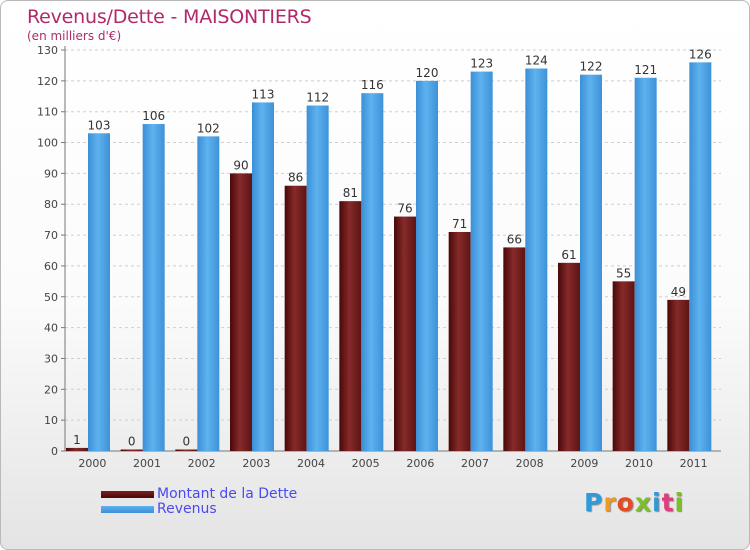  What do you see at coordinates (256, 463) in the screenshot?
I see `x-tick-label: 2003` at bounding box center [256, 463].